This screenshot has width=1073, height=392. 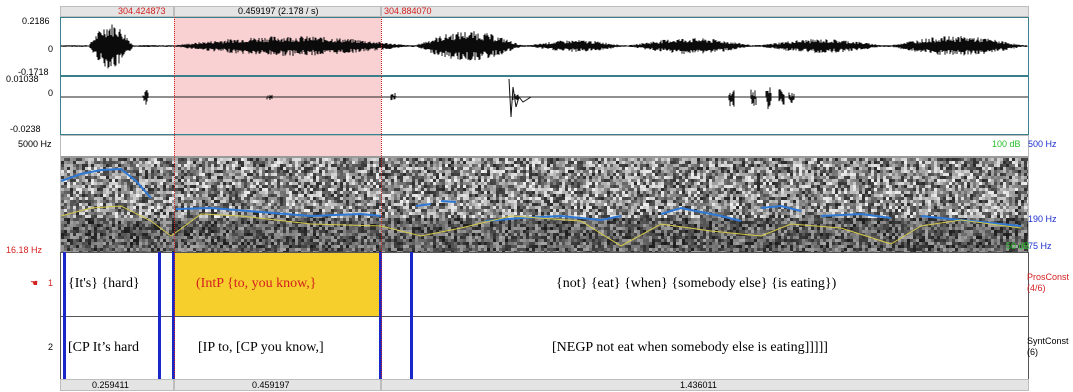 What do you see at coordinates (705, 11) in the screenshot?
I see `top-time-bar-right` at bounding box center [705, 11].